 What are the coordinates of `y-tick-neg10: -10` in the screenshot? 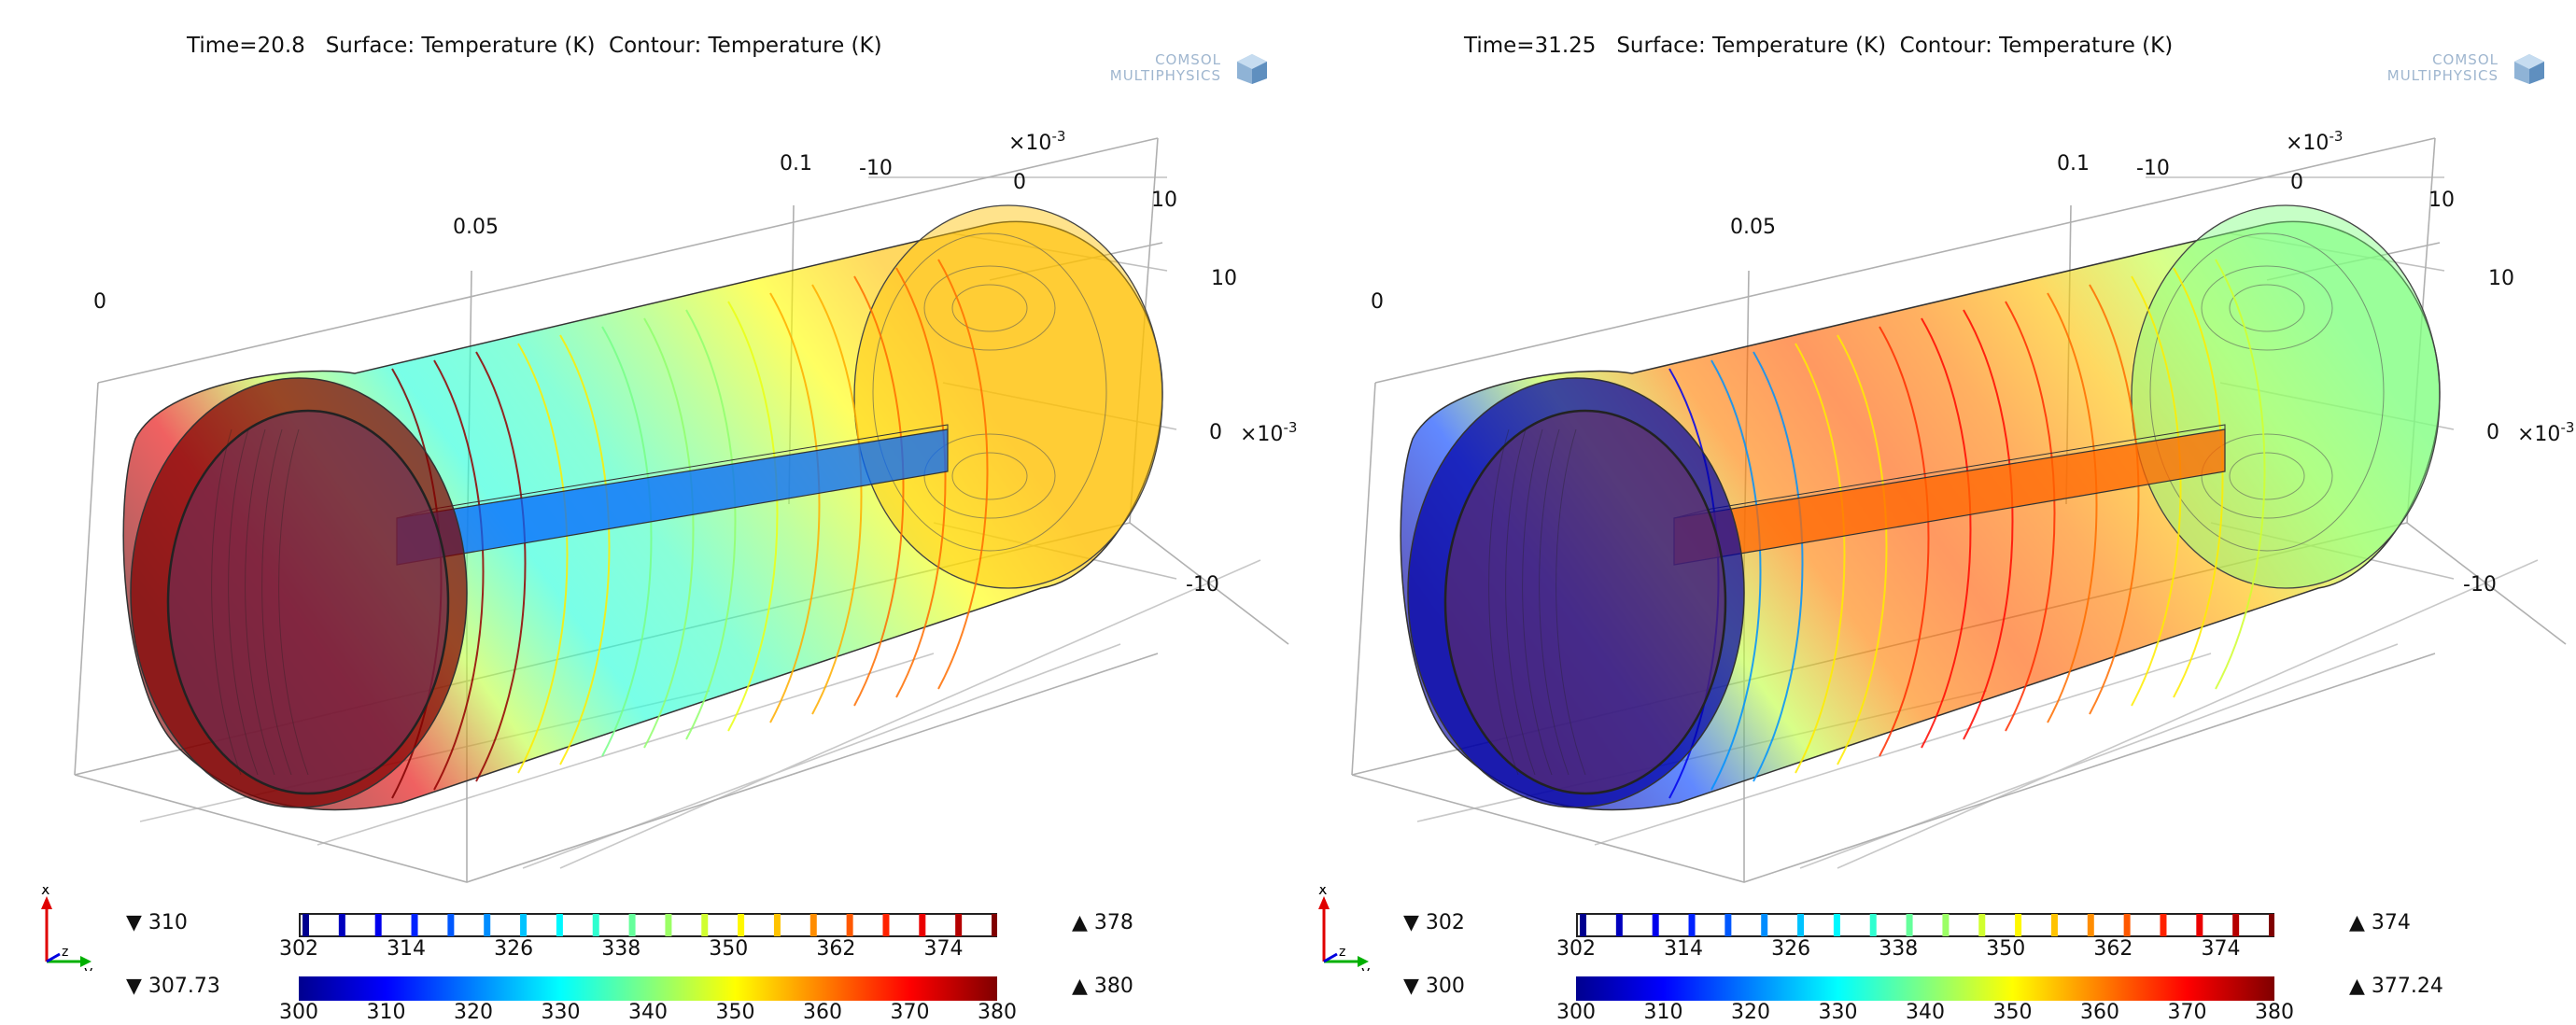 It's located at (2153, 168).